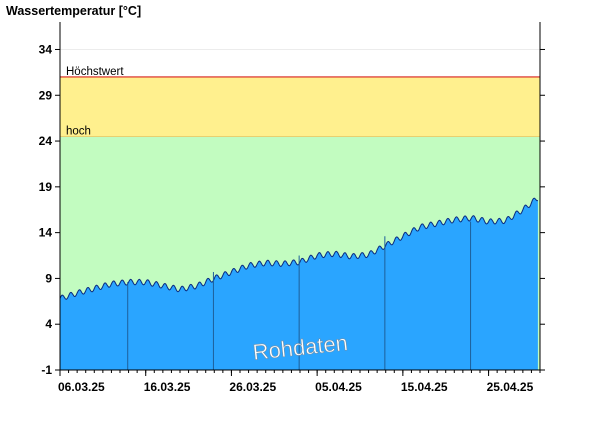 The width and height of the screenshot is (600, 426). What do you see at coordinates (46, 187) in the screenshot?
I see `y-tick-label: 19` at bounding box center [46, 187].